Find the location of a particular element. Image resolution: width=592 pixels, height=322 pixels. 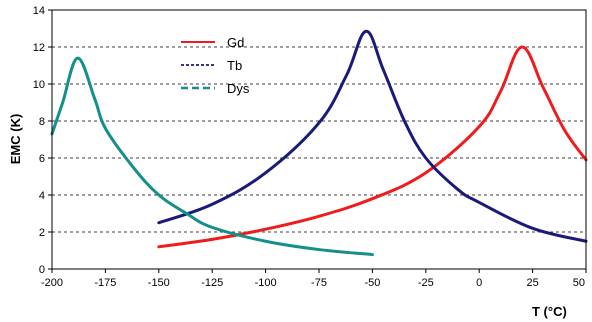

y-tick-label-1: 2 is located at coordinates (42, 233).